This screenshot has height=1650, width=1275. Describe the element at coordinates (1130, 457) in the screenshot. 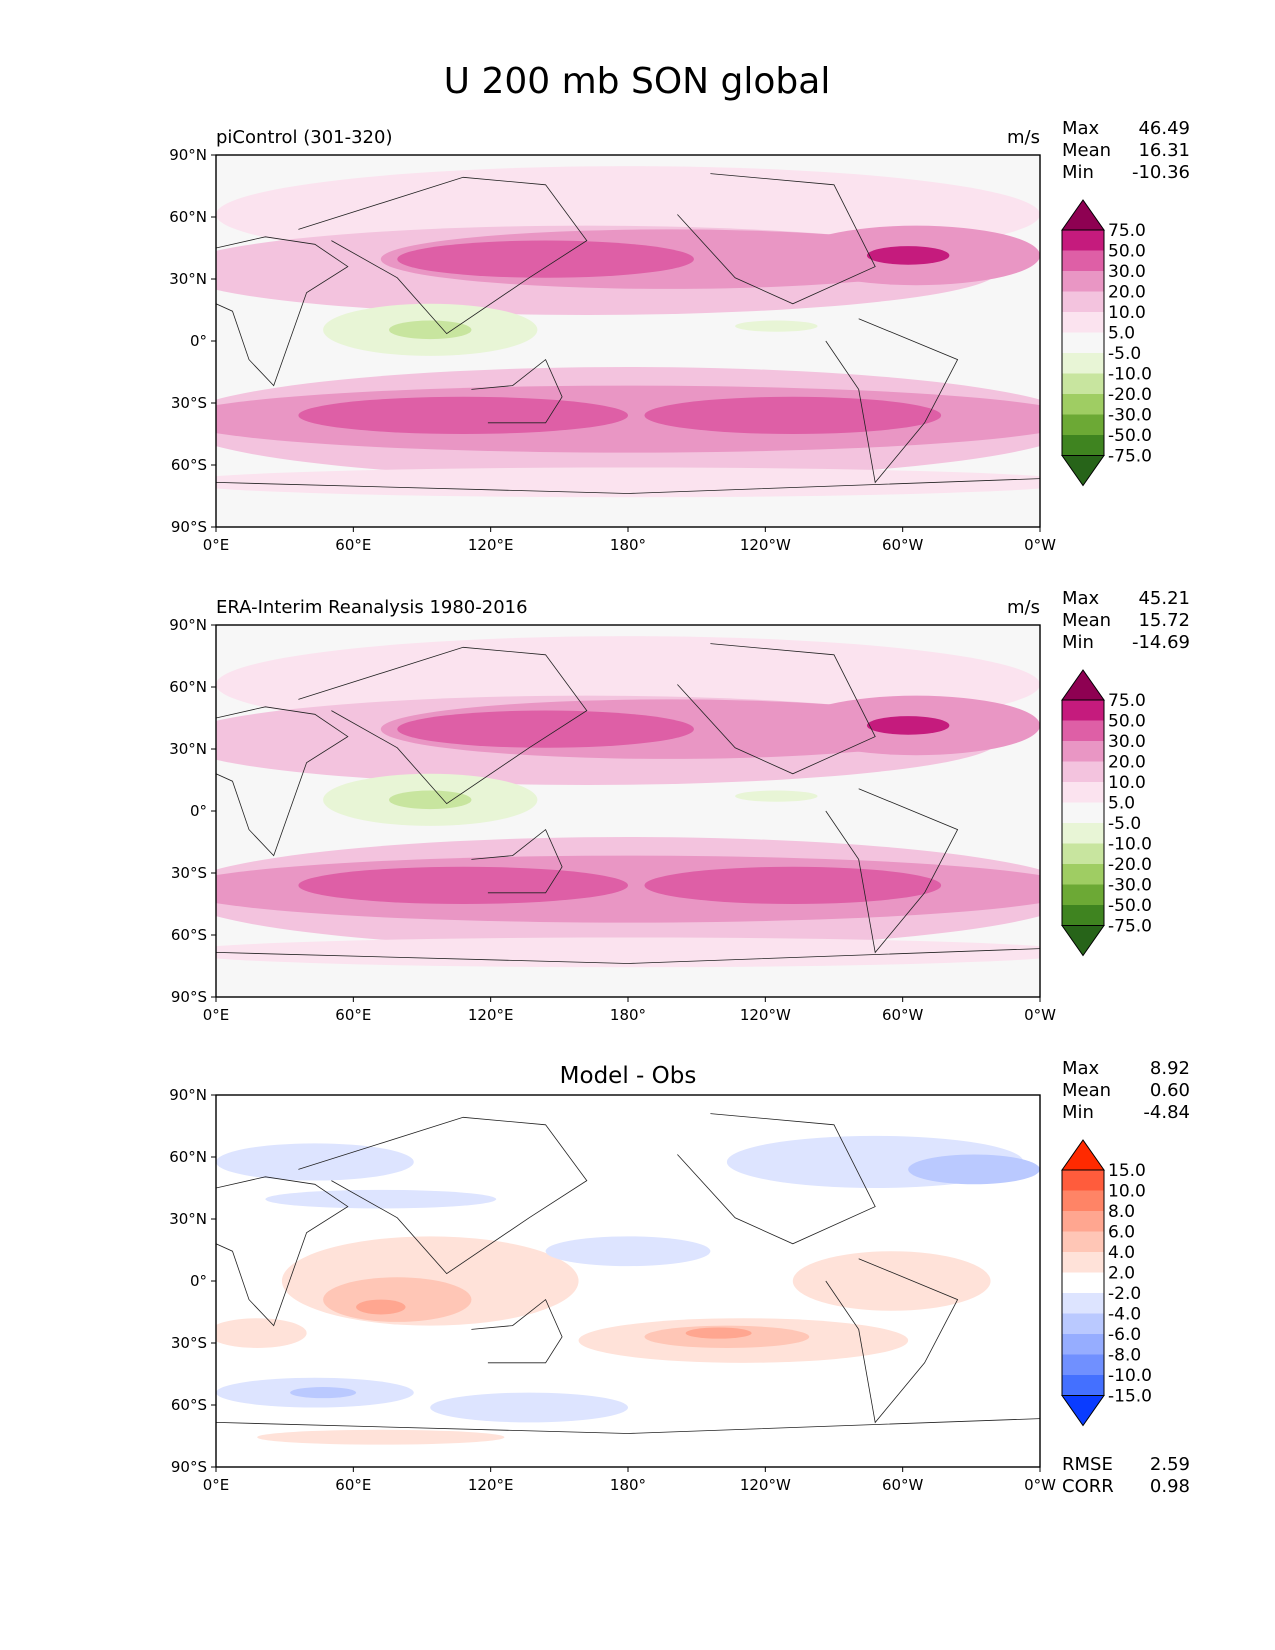

I see `colorbar-label: -75.0` at that location.